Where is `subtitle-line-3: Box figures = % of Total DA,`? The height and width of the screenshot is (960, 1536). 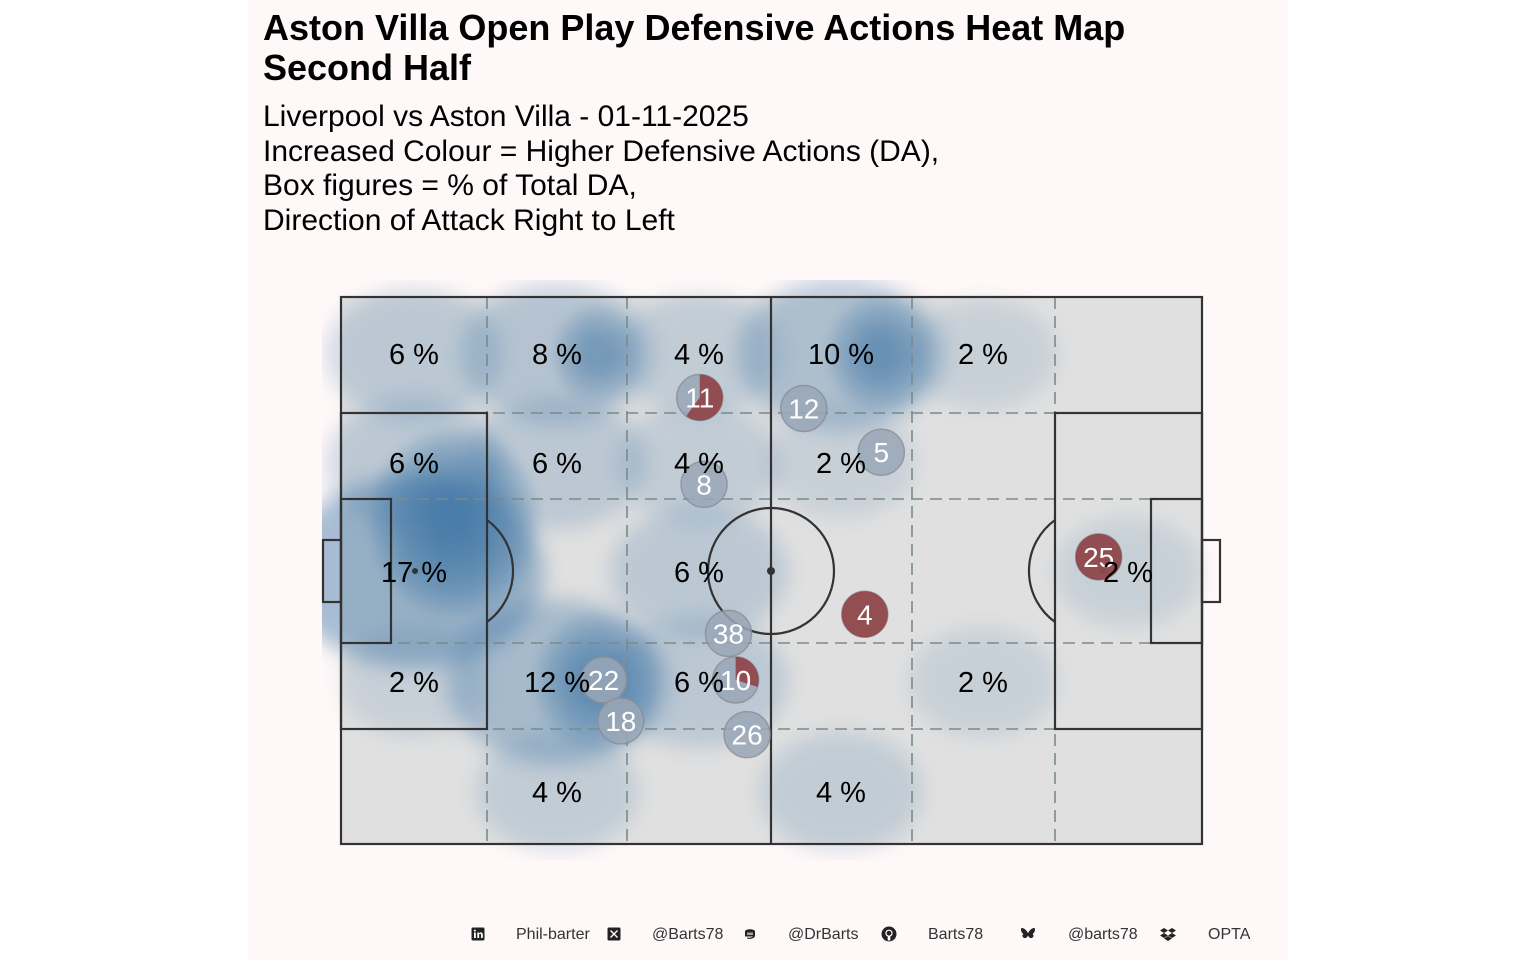 subtitle-line-3: Box figures = % of Total DA, is located at coordinates (450, 185).